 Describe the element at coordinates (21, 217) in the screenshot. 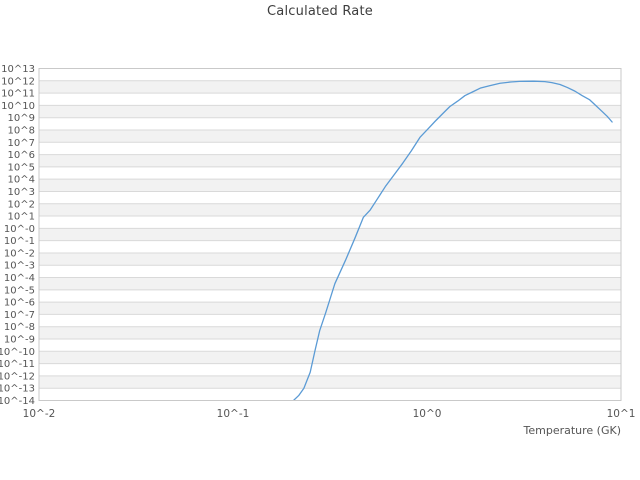

I see `y-tick-label: 10^1` at that location.